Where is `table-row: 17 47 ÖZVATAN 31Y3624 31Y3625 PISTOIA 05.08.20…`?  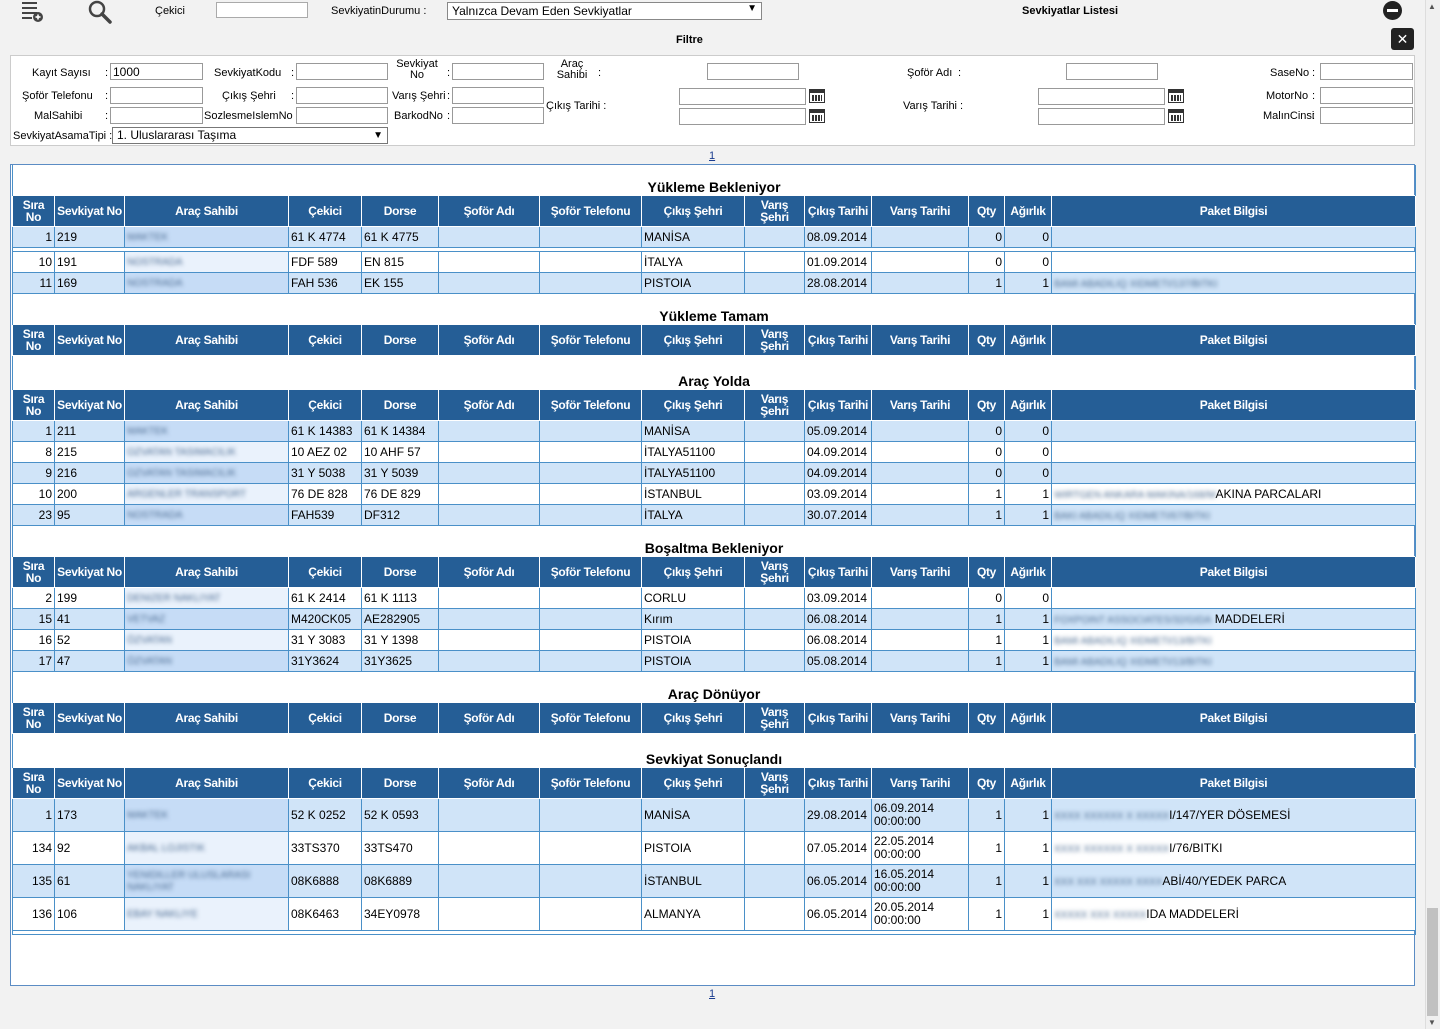
table-row: 17 47 ÖZVATAN 31Y3624 31Y3625 PISTOIA 05.08.20… is located at coordinates (714, 661).